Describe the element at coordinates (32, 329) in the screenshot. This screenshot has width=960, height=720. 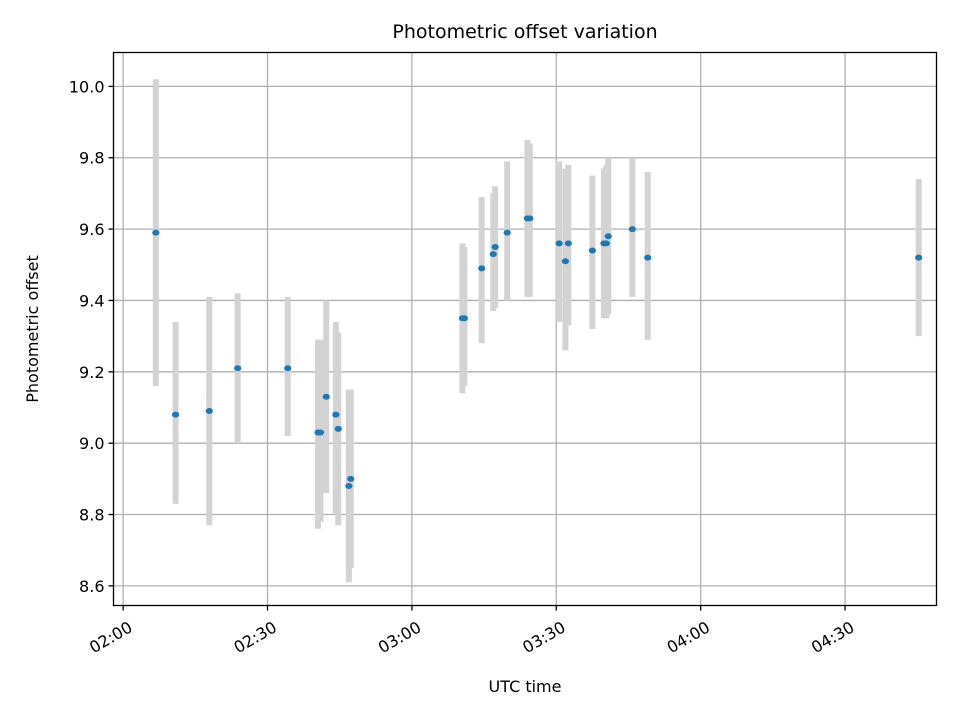
I see `y-axis-title: Photometric offset` at that location.